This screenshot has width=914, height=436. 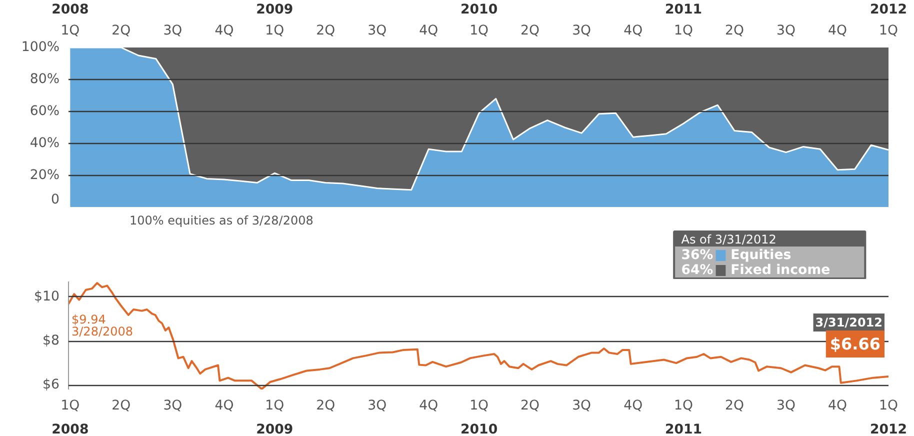 I want to click on annotation: 3/31/2012, so click(x=849, y=323).